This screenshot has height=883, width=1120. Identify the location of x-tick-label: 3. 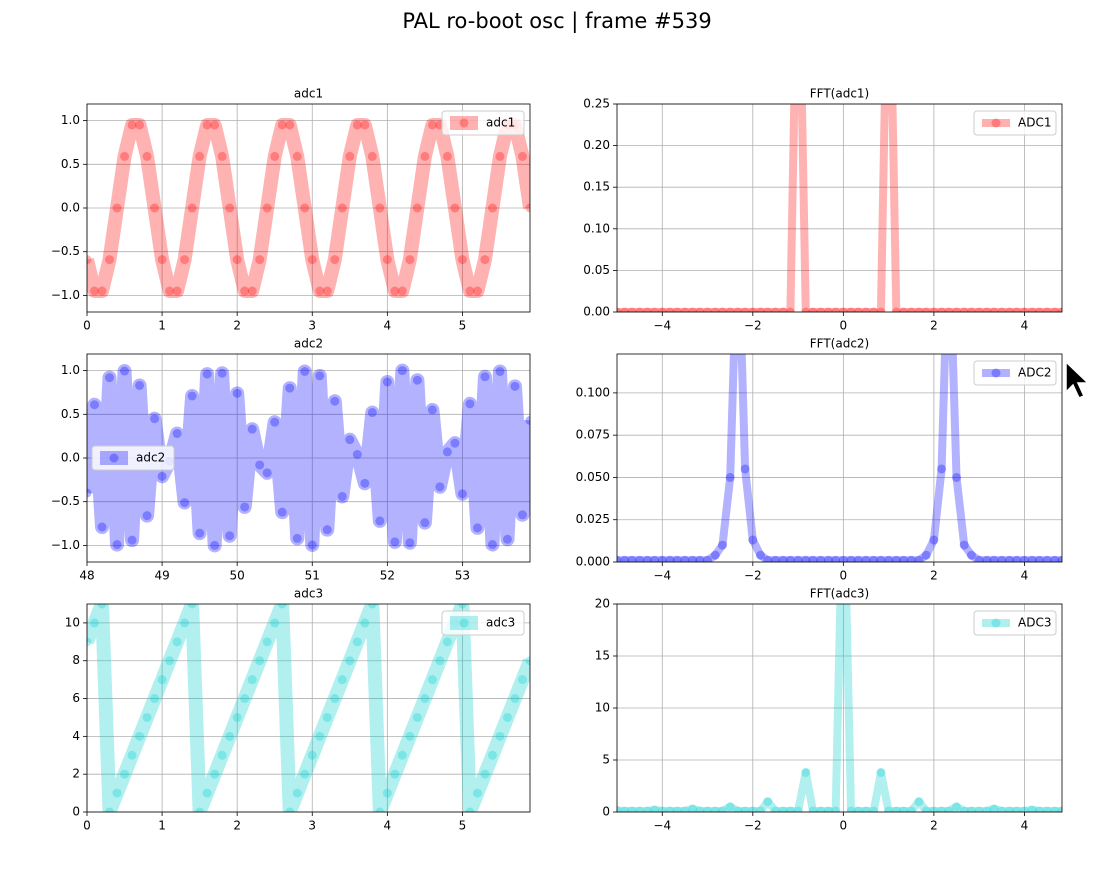
(312, 326).